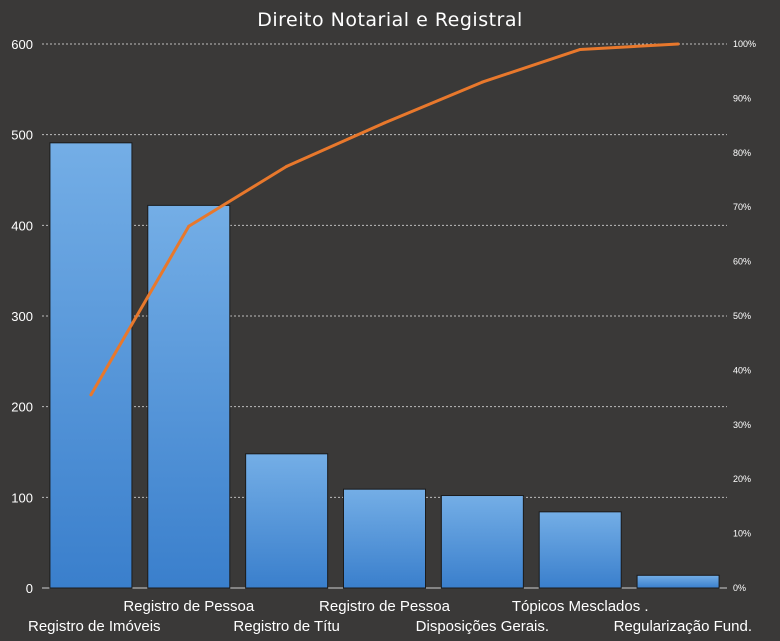 Image resolution: width=780 pixels, height=641 pixels. I want to click on y2-tick-label: 20%, so click(742, 479).